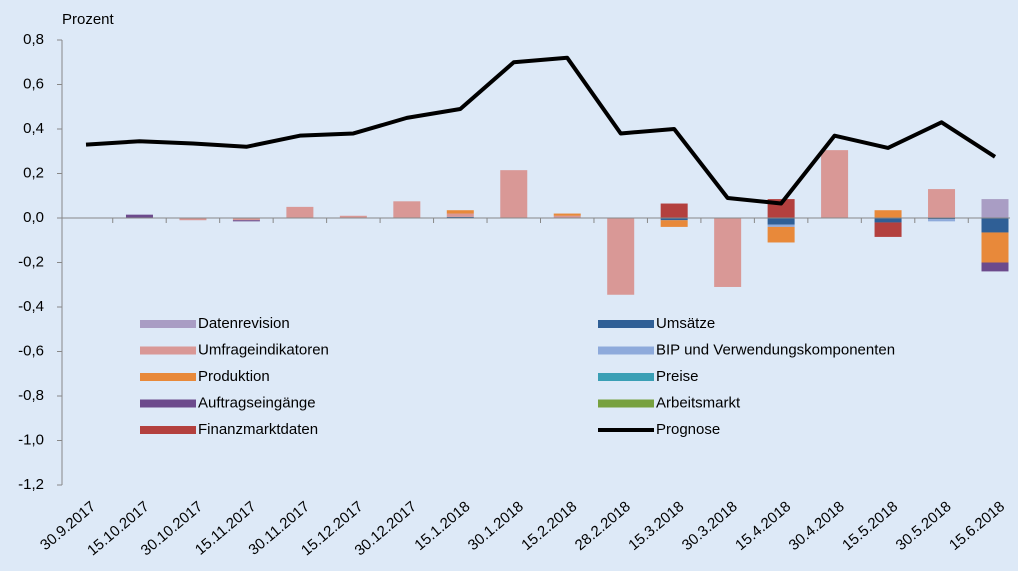 This screenshot has height=571, width=1018. Describe the element at coordinates (31, 439) in the screenshot. I see `y-tick-label: -1,0` at that location.